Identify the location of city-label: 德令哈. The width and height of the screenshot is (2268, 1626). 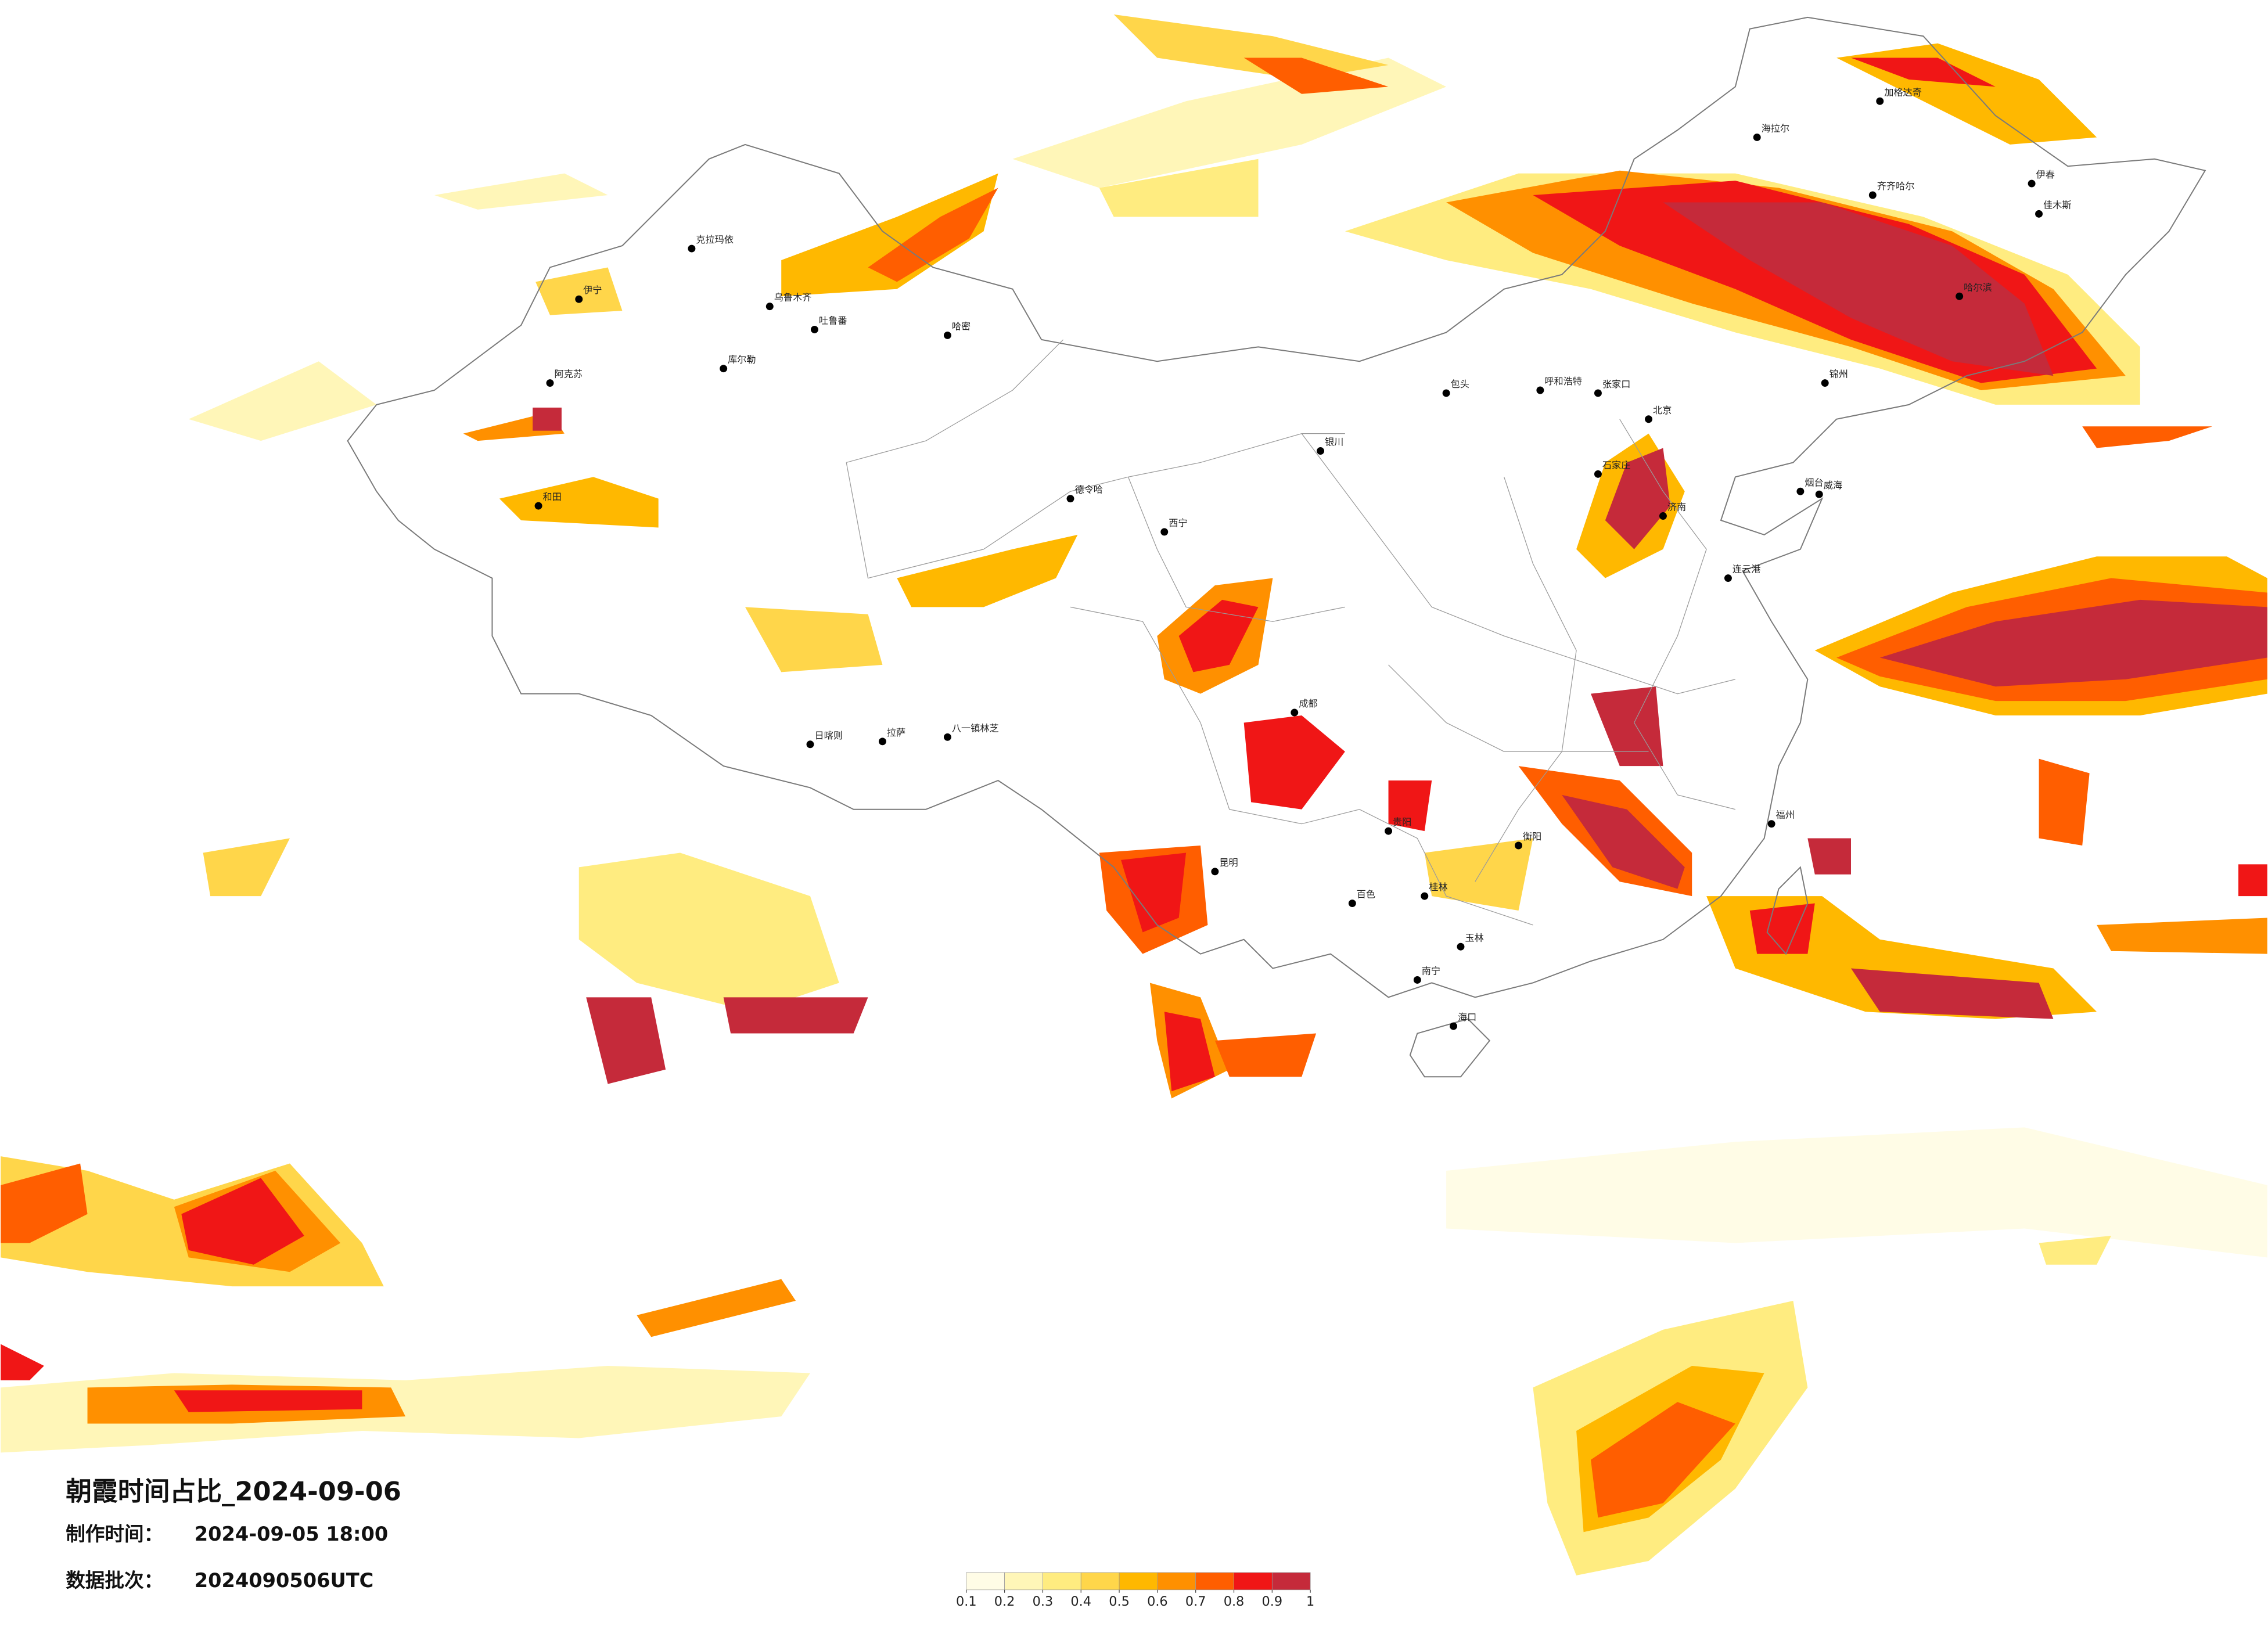
(1088, 490).